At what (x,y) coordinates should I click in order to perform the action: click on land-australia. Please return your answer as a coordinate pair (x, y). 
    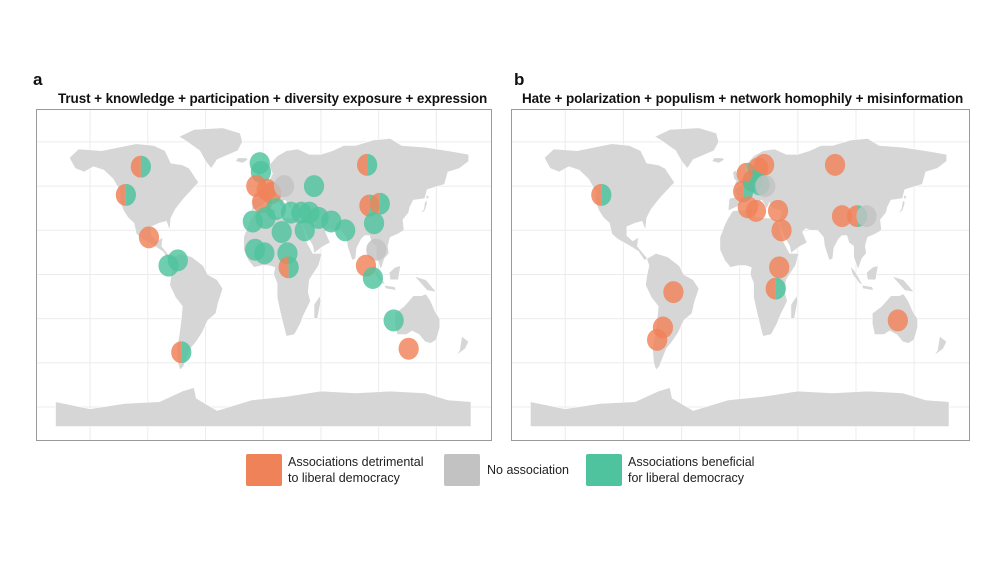
    Looking at the image, I should click on (417, 318).